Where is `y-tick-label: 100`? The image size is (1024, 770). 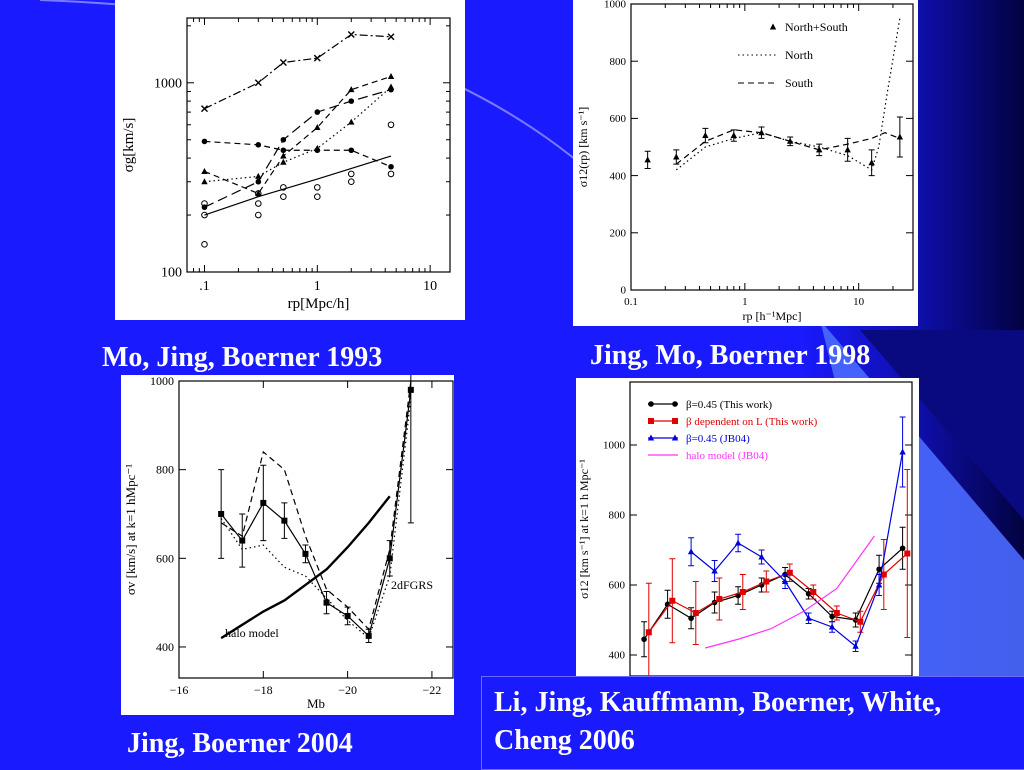
y-tick-label: 100 is located at coordinates (171, 273).